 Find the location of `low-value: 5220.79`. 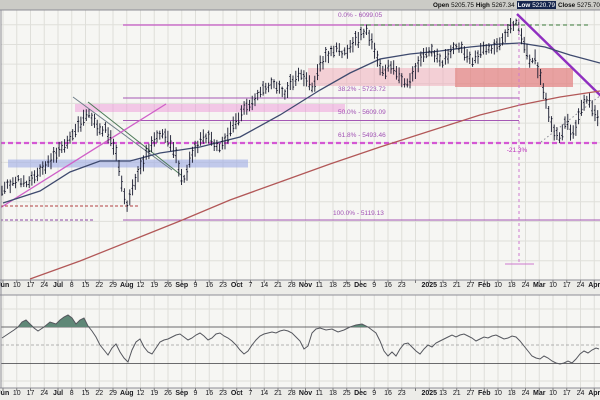

low-value: 5220.79 is located at coordinates (543, 5).